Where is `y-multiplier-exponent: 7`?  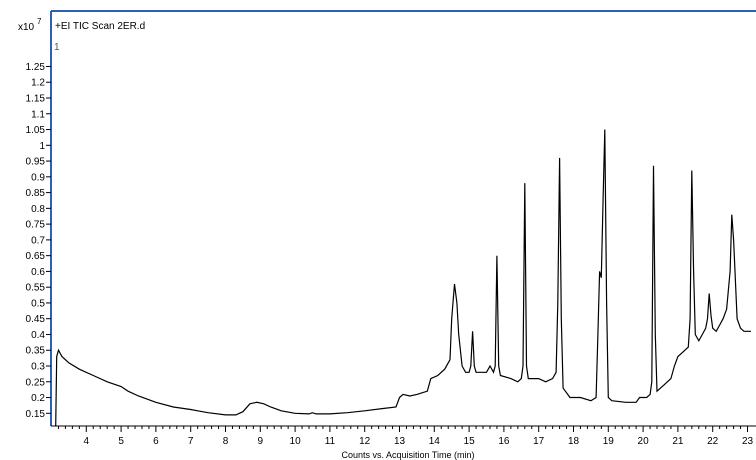 y-multiplier-exponent: 7 is located at coordinates (39, 21).